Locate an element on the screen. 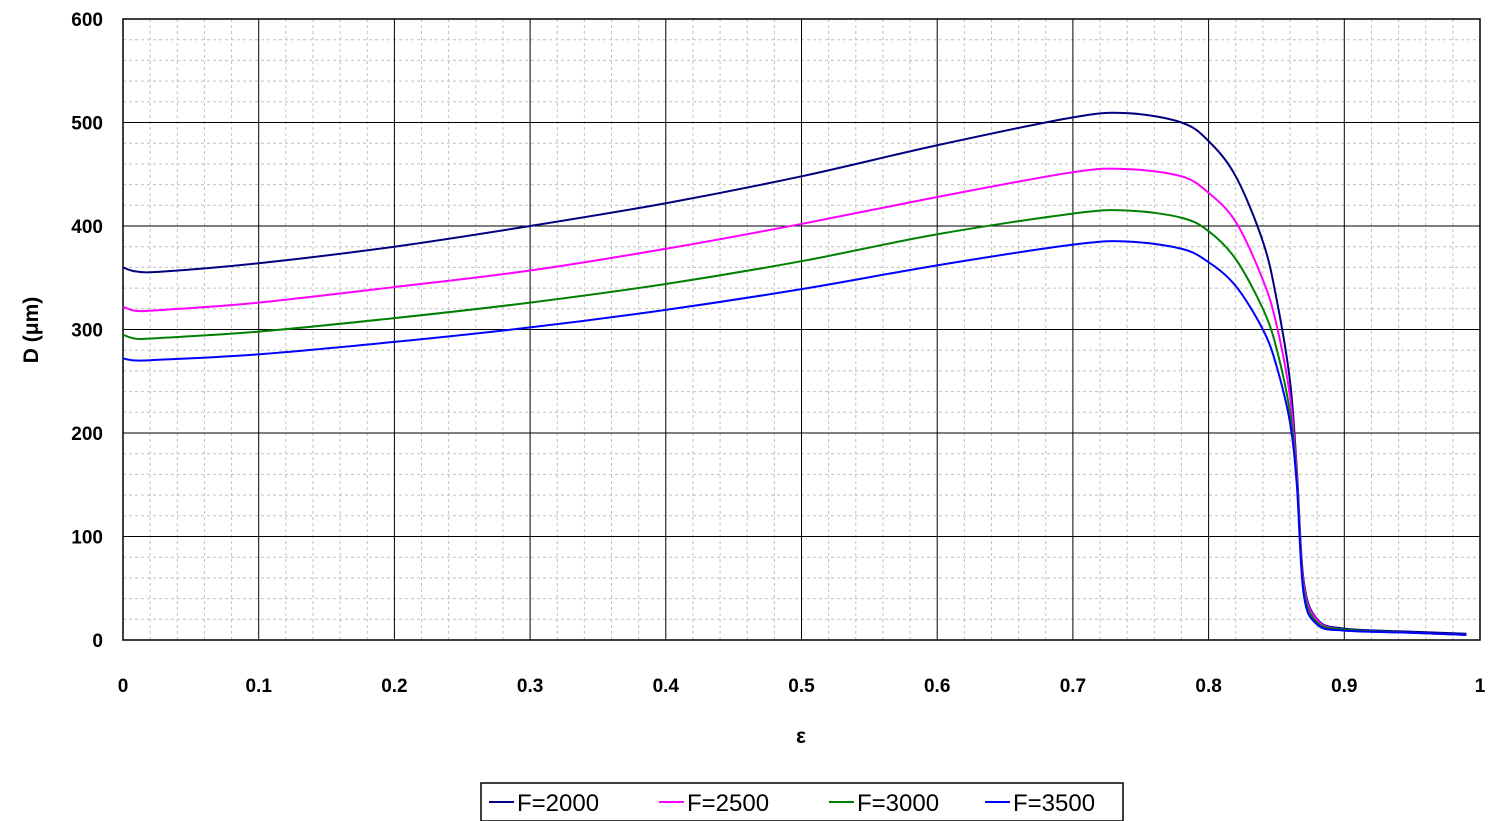  y-tick-label: 0 is located at coordinates (97, 641).